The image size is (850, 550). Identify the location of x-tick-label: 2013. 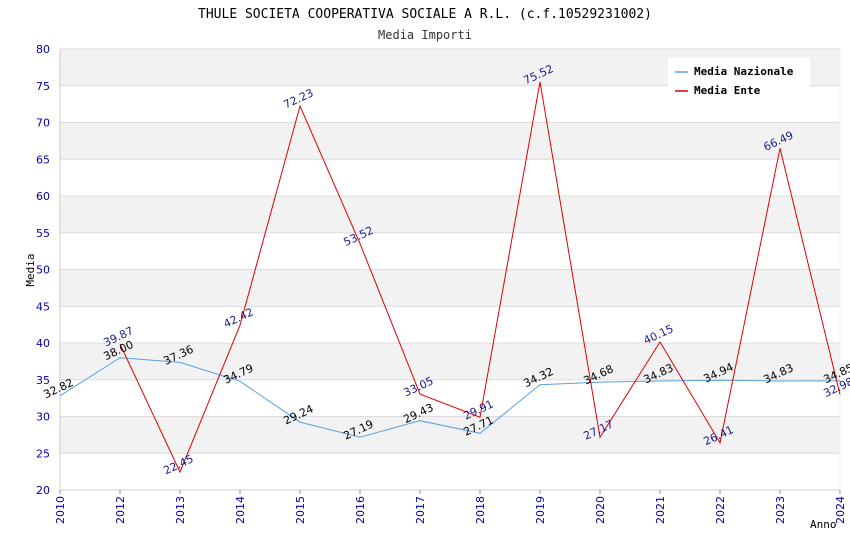
(180, 510).